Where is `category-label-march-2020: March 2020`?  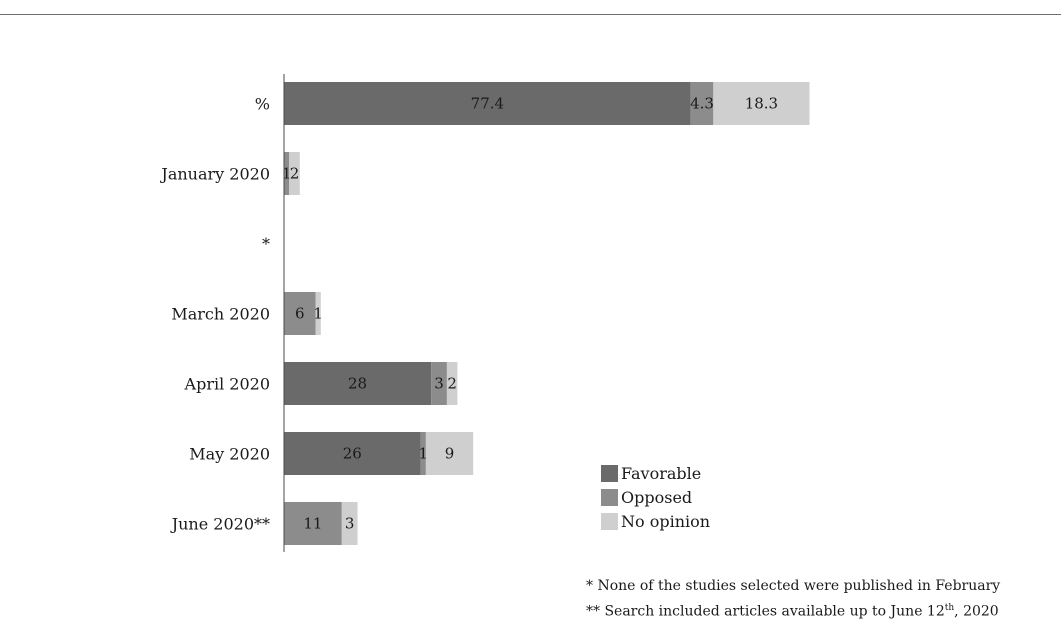
category-label-march-2020: March 2020 is located at coordinates (220, 314).